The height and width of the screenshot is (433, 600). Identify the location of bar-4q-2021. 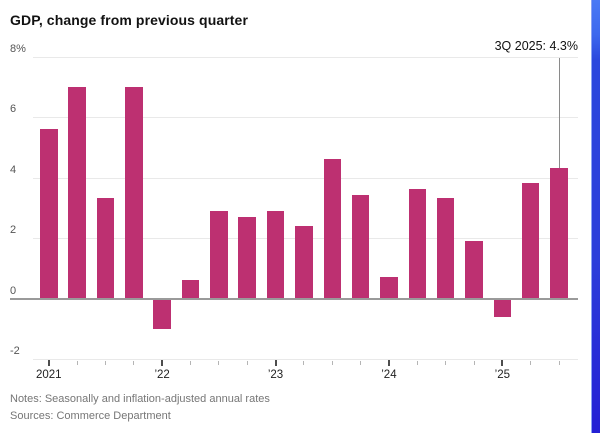
(134, 192).